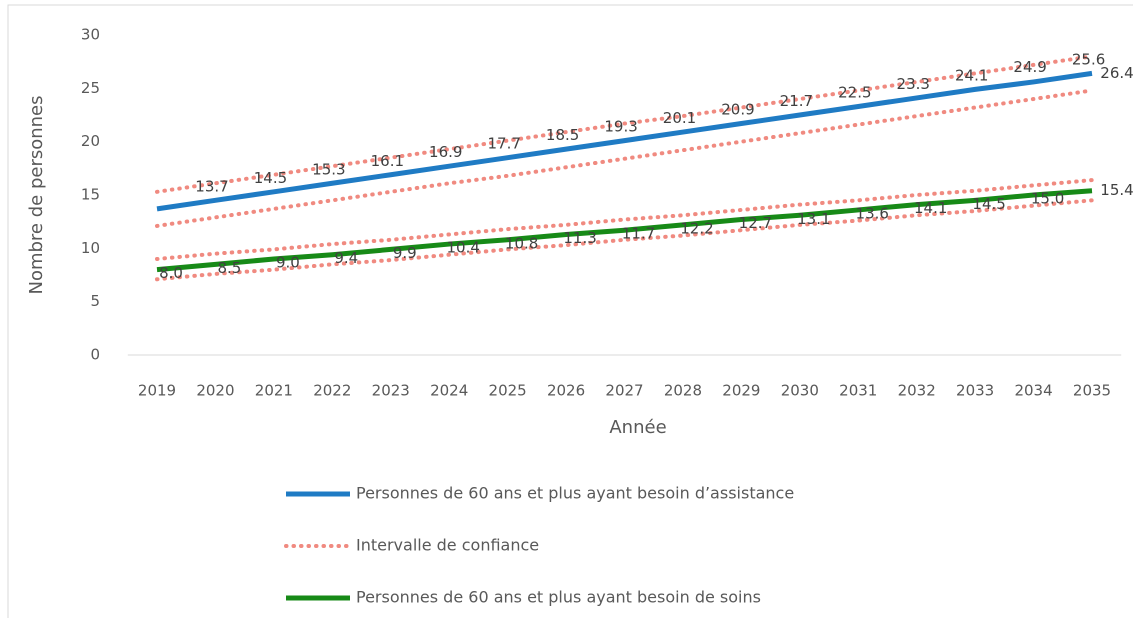 The height and width of the screenshot is (618, 1141). I want to click on x-axis-title: Année, so click(637, 427).